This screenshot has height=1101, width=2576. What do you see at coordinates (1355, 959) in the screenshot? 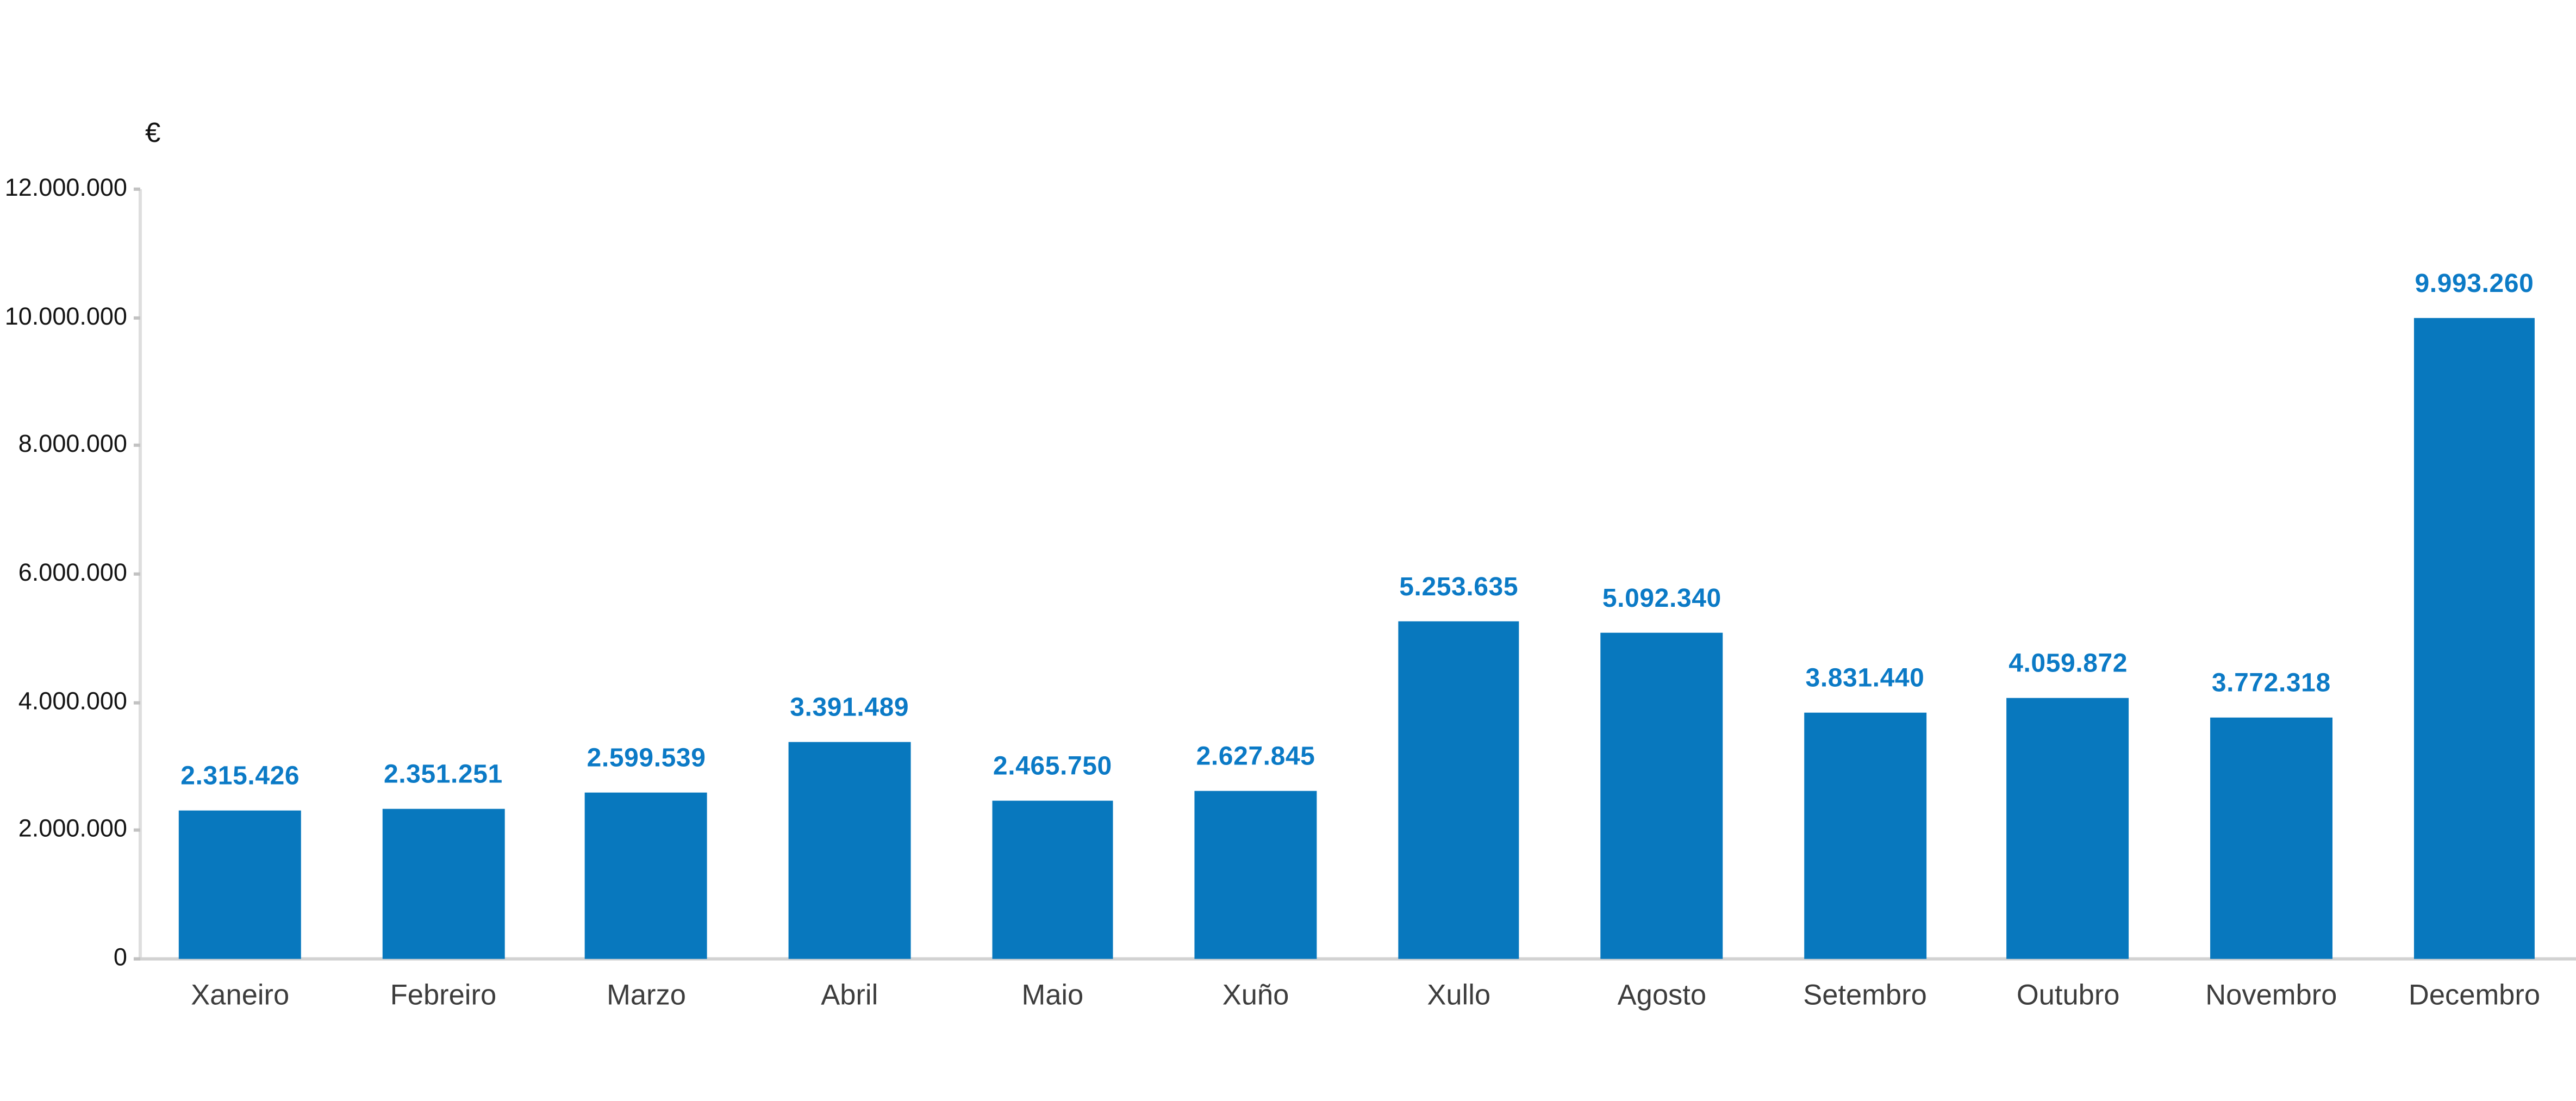
I see `x-axis-line` at bounding box center [1355, 959].